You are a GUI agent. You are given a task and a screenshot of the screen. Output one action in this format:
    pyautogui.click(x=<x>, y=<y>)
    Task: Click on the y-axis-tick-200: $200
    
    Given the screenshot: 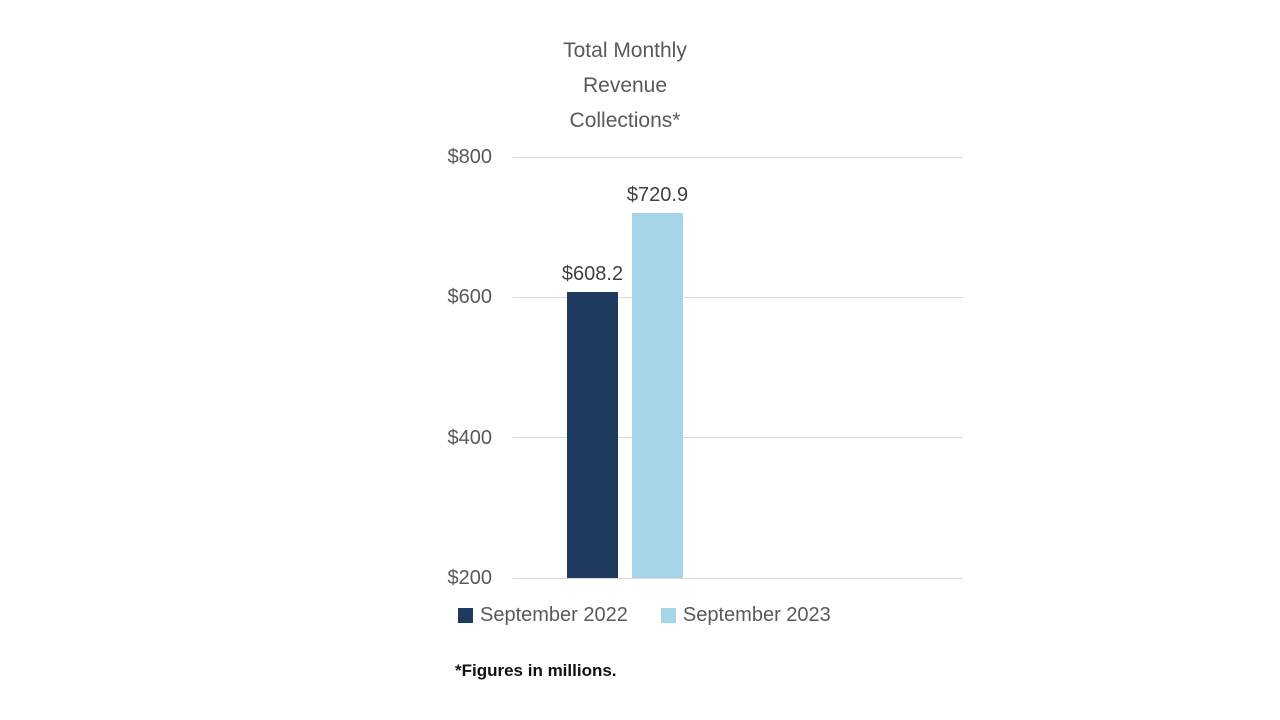 What is the action you would take?
    pyautogui.click(x=470, y=578)
    